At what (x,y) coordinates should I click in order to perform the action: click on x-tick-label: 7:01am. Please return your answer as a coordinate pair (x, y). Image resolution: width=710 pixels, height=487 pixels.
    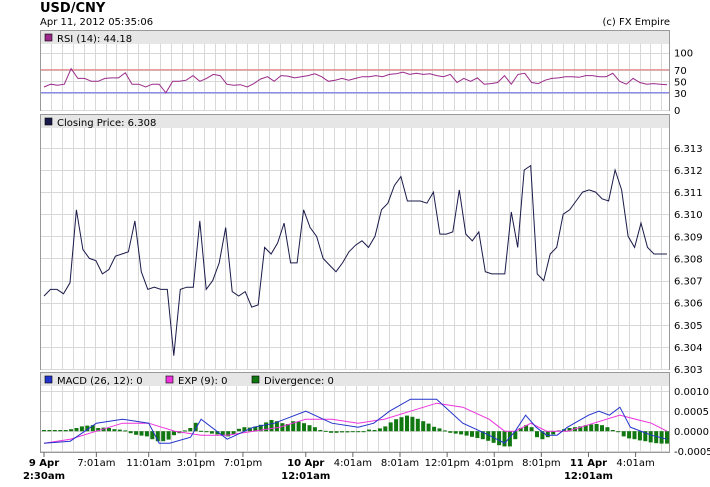
    Looking at the image, I should click on (96, 463).